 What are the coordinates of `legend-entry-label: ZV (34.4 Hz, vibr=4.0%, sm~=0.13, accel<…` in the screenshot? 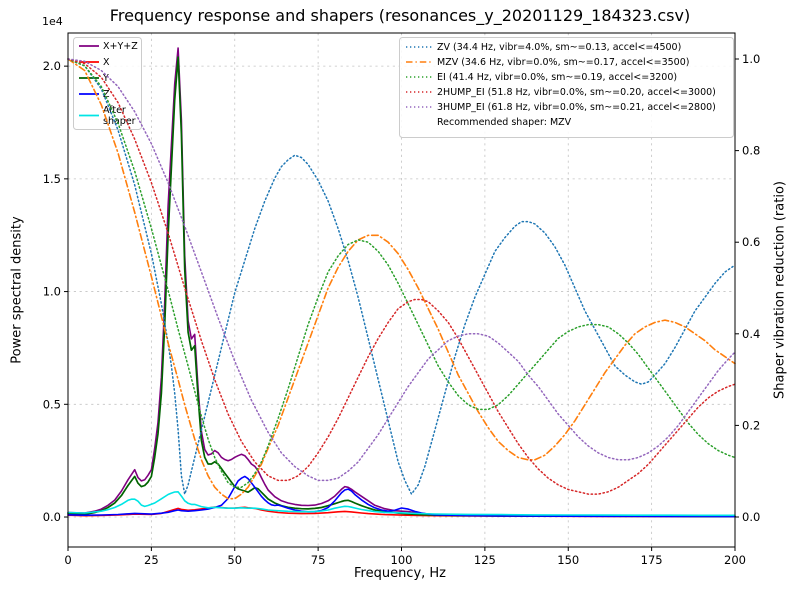 It's located at (559, 47).